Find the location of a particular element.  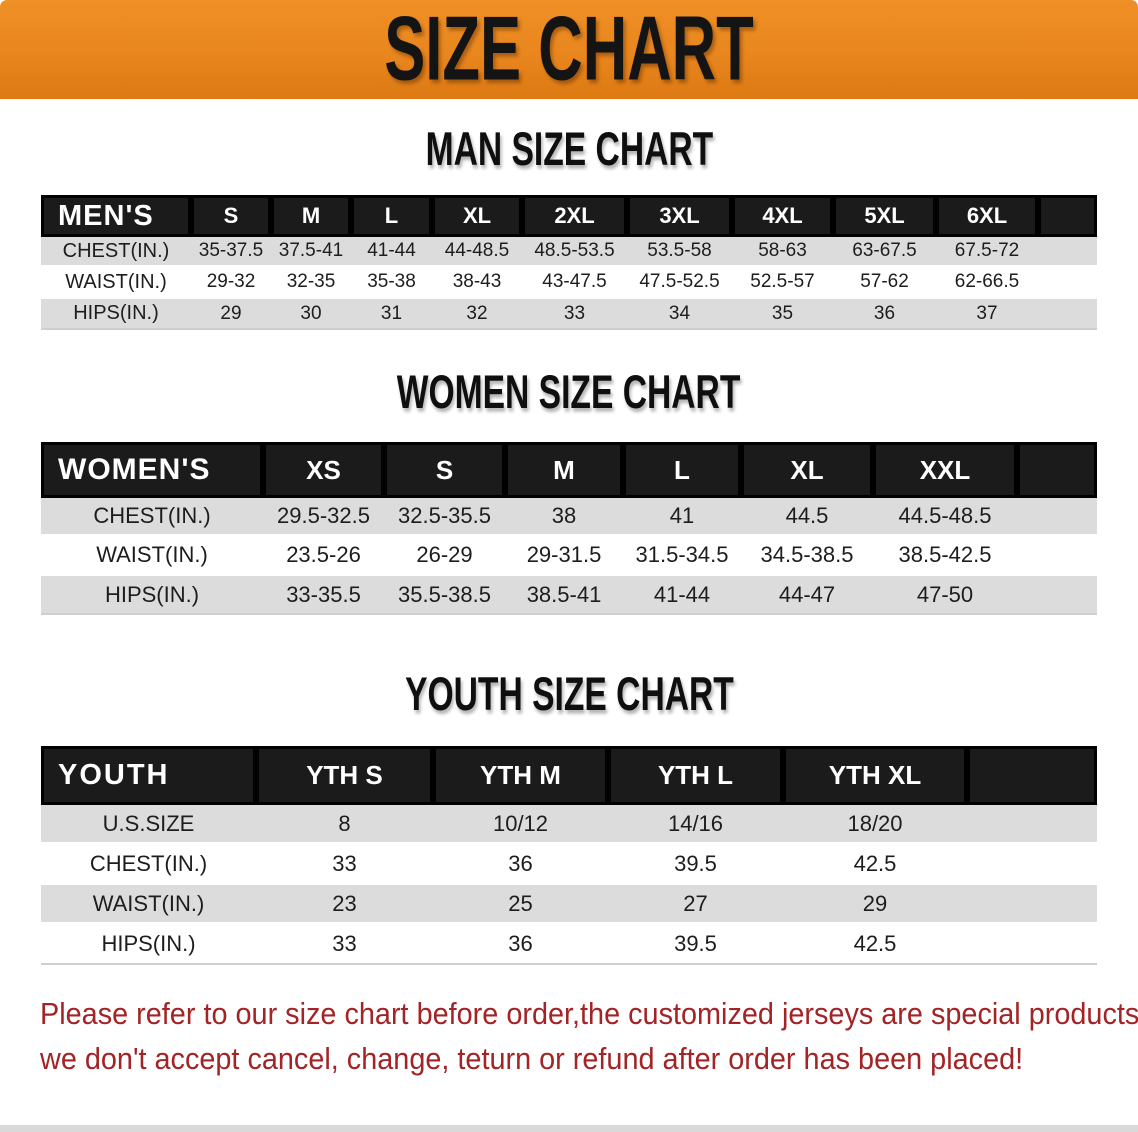

header-label-cell: MEN'S is located at coordinates (116, 216).